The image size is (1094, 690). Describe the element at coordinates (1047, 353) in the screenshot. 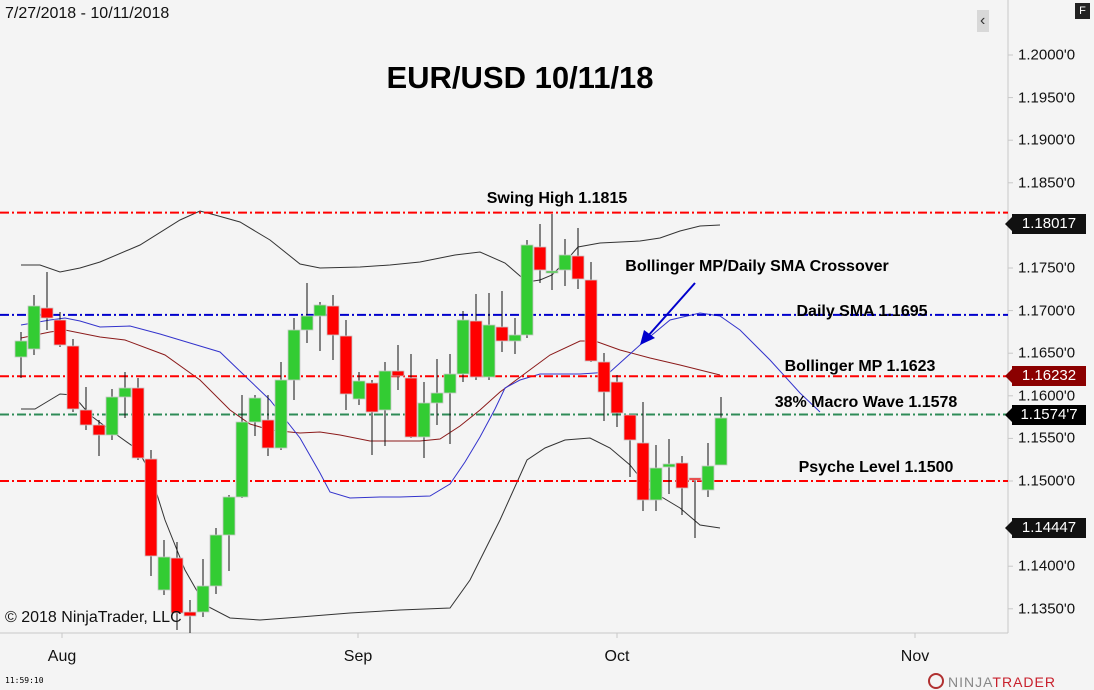

I see `y-label: 1.1650'0` at that location.